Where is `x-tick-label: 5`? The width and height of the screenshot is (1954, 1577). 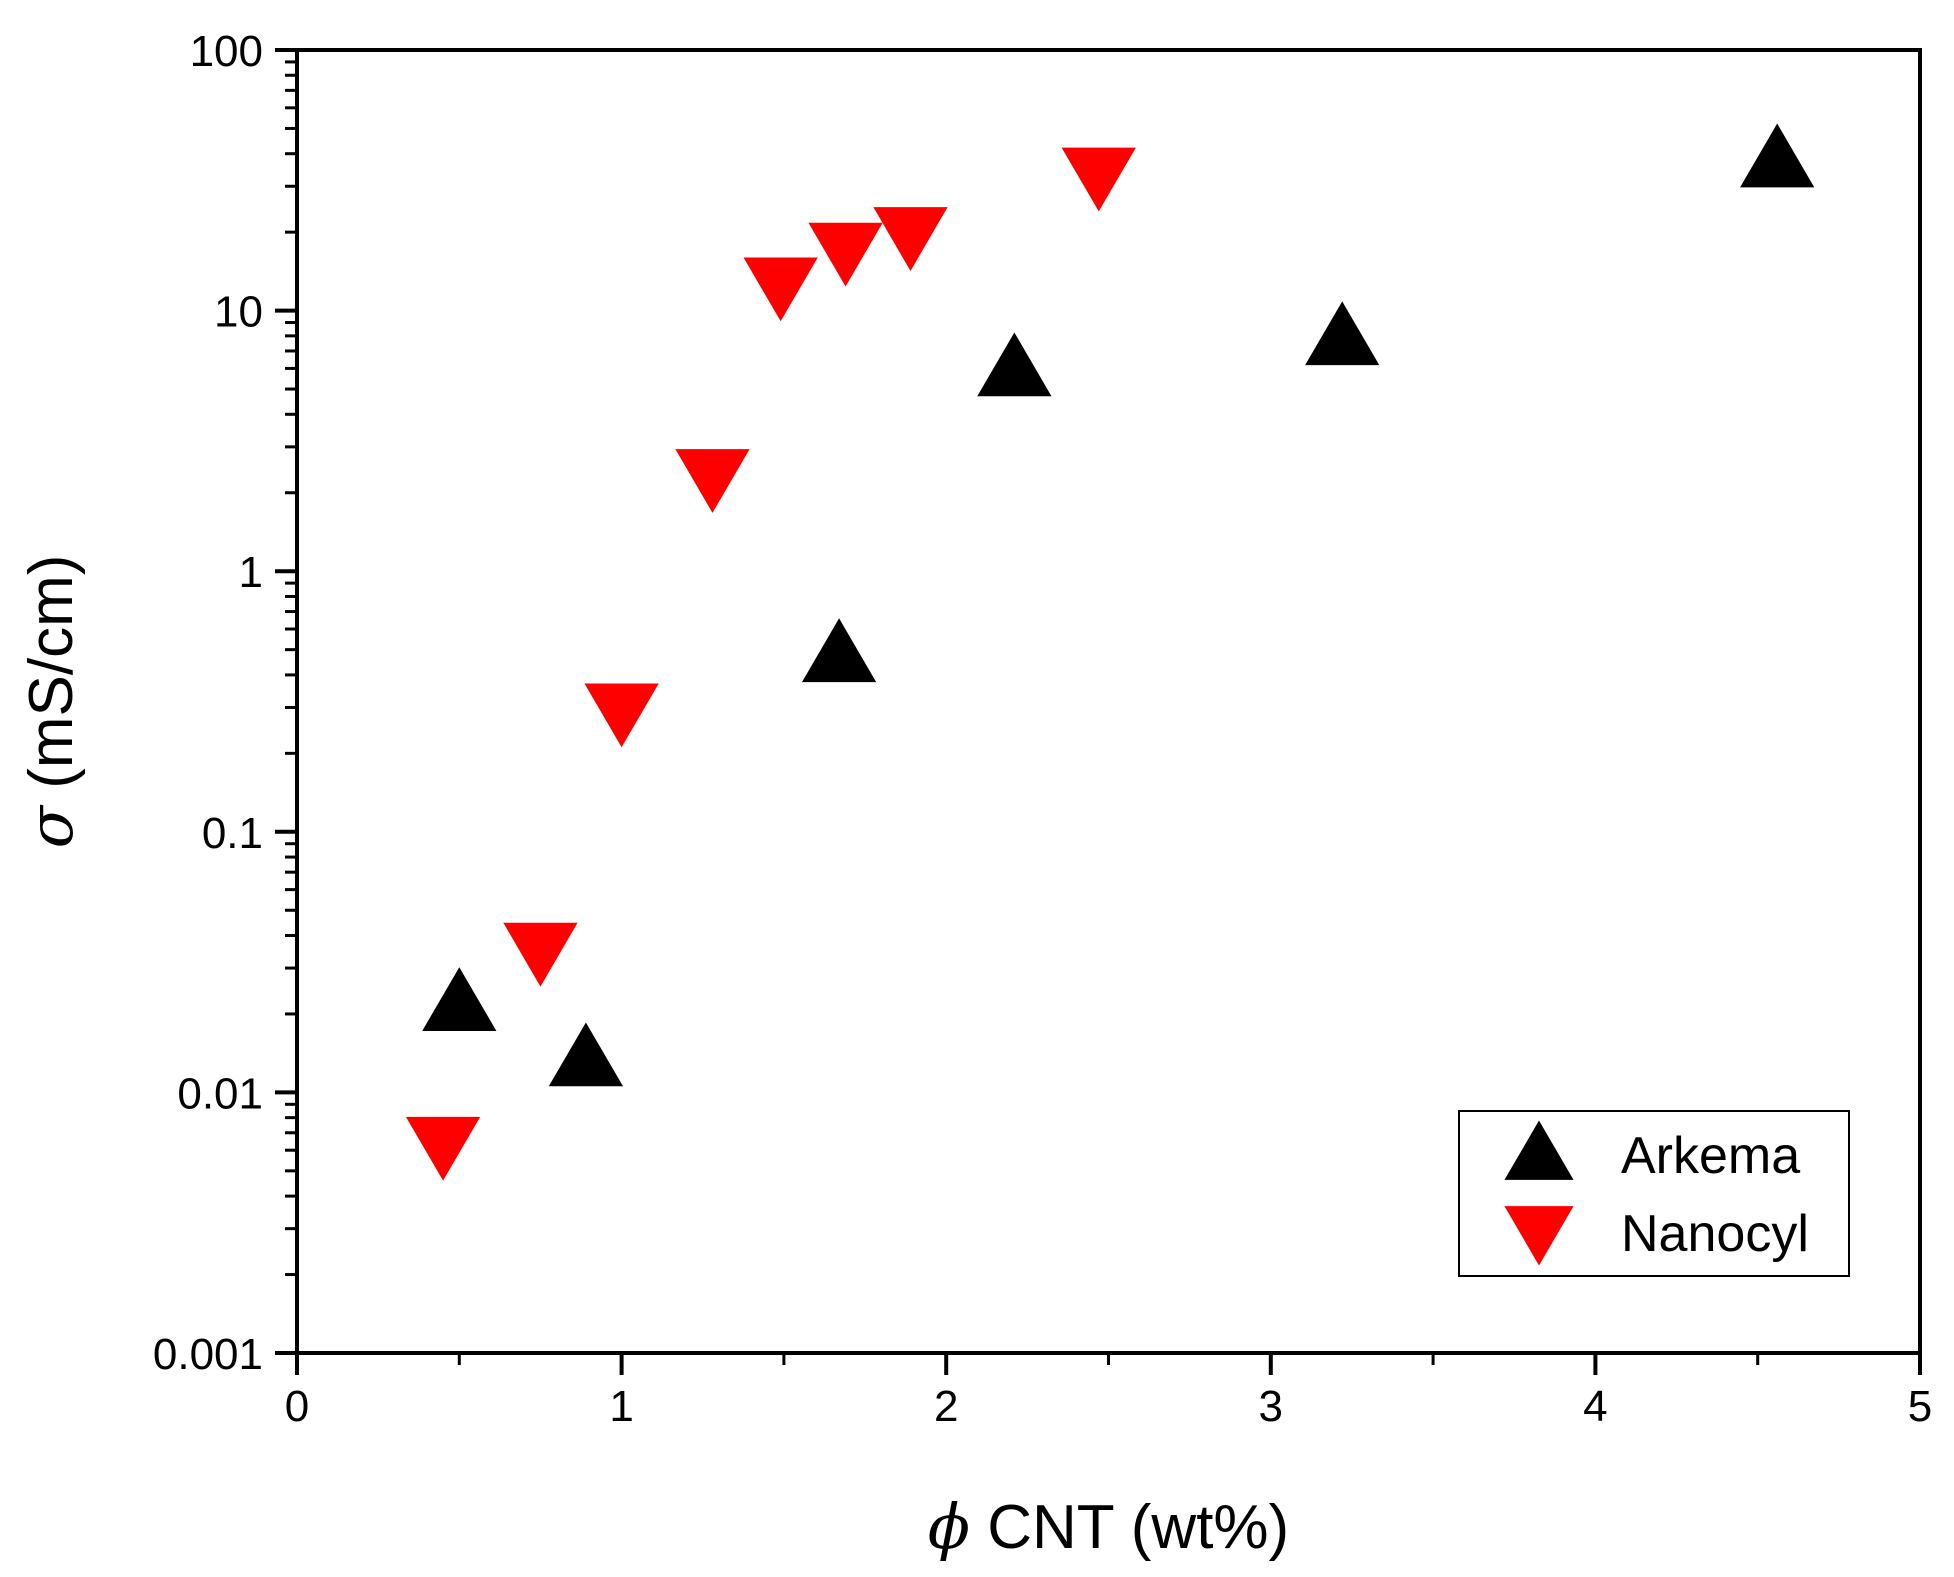
x-tick-label: 5 is located at coordinates (1920, 1406).